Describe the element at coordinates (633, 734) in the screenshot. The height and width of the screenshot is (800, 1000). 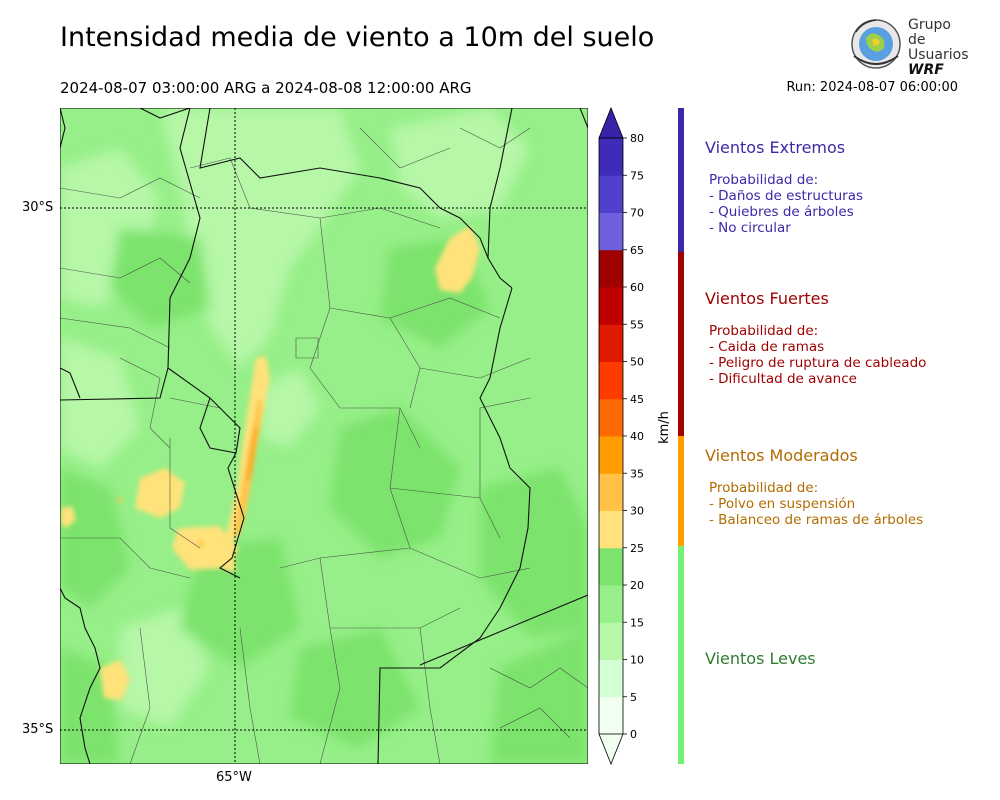
I see `colorbar-tick-label: 0` at that location.